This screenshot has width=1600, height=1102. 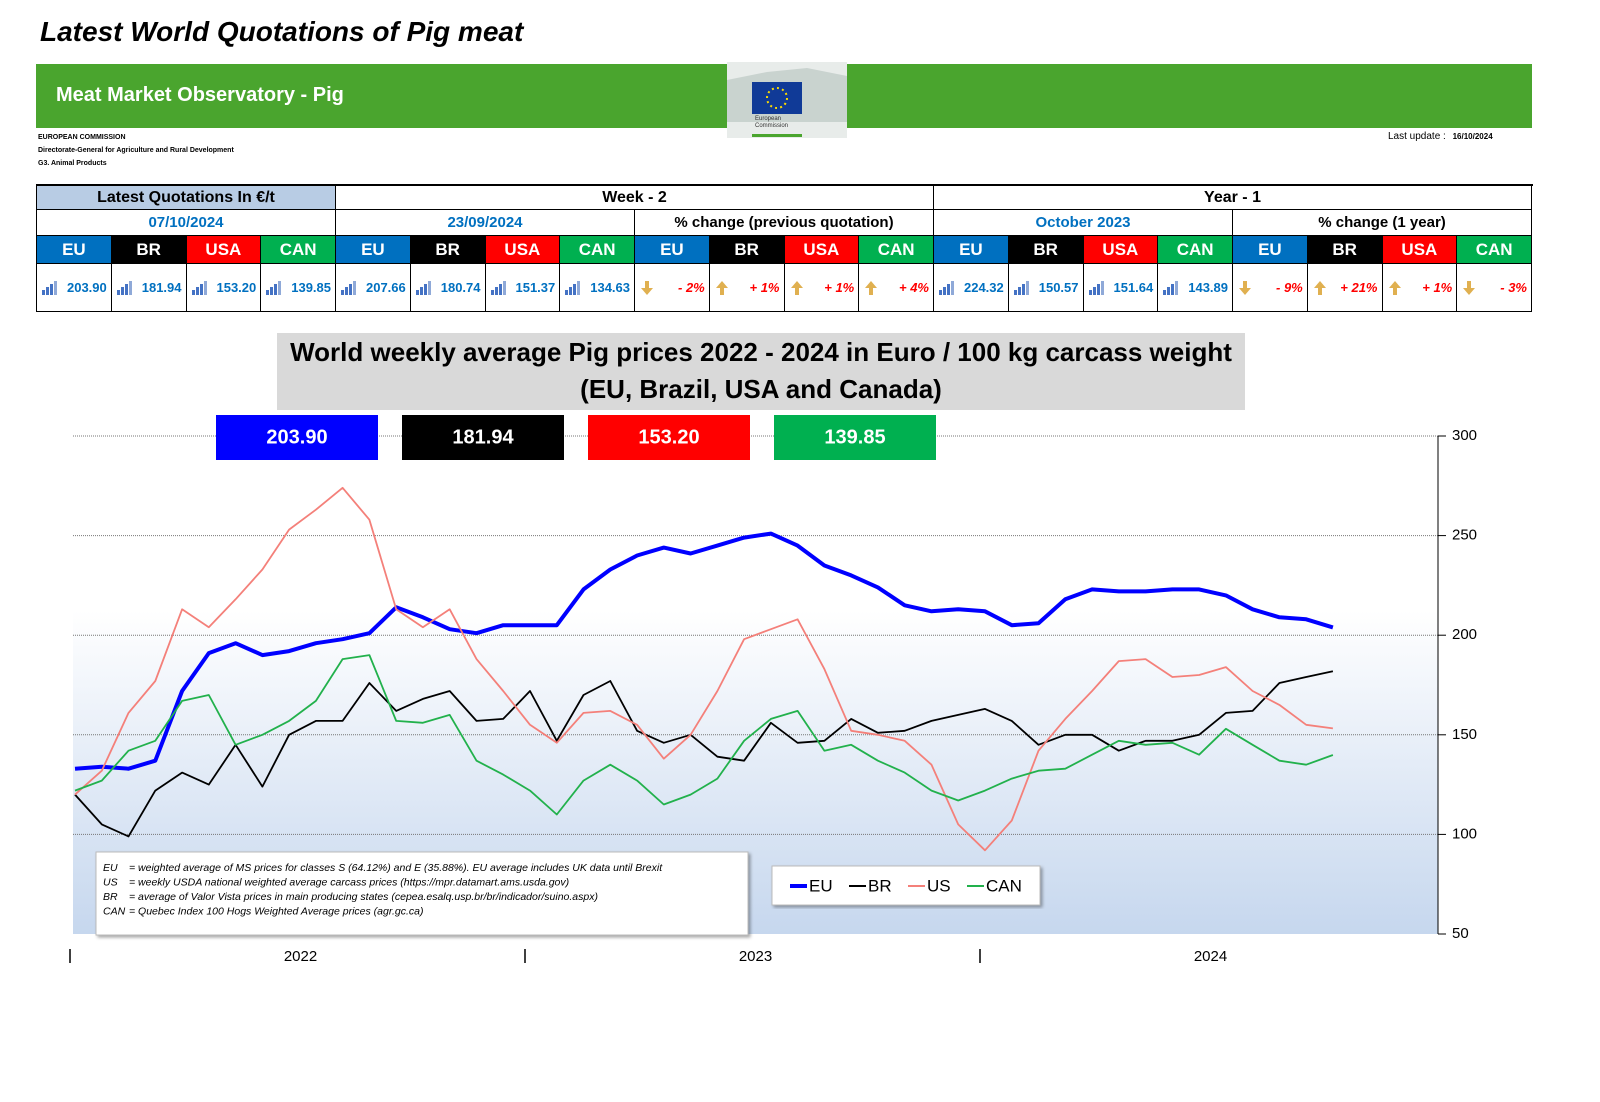 I want to click on legend-label: BR, so click(x=880, y=885).